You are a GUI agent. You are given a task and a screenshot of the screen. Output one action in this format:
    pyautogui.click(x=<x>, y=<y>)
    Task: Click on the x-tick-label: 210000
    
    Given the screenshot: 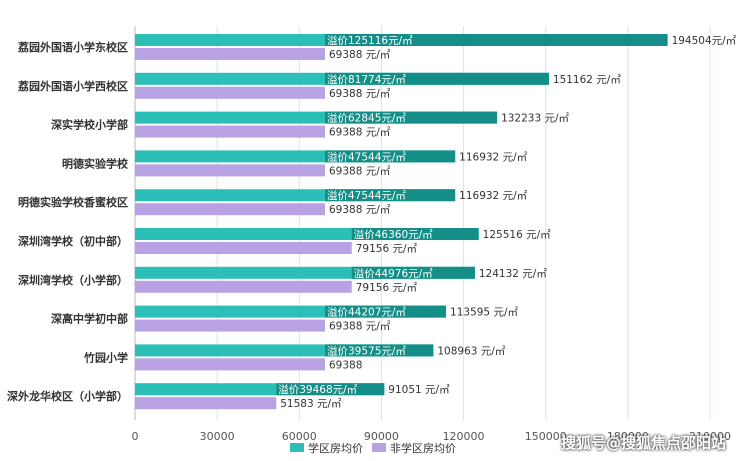 What is the action you would take?
    pyautogui.click(x=710, y=436)
    